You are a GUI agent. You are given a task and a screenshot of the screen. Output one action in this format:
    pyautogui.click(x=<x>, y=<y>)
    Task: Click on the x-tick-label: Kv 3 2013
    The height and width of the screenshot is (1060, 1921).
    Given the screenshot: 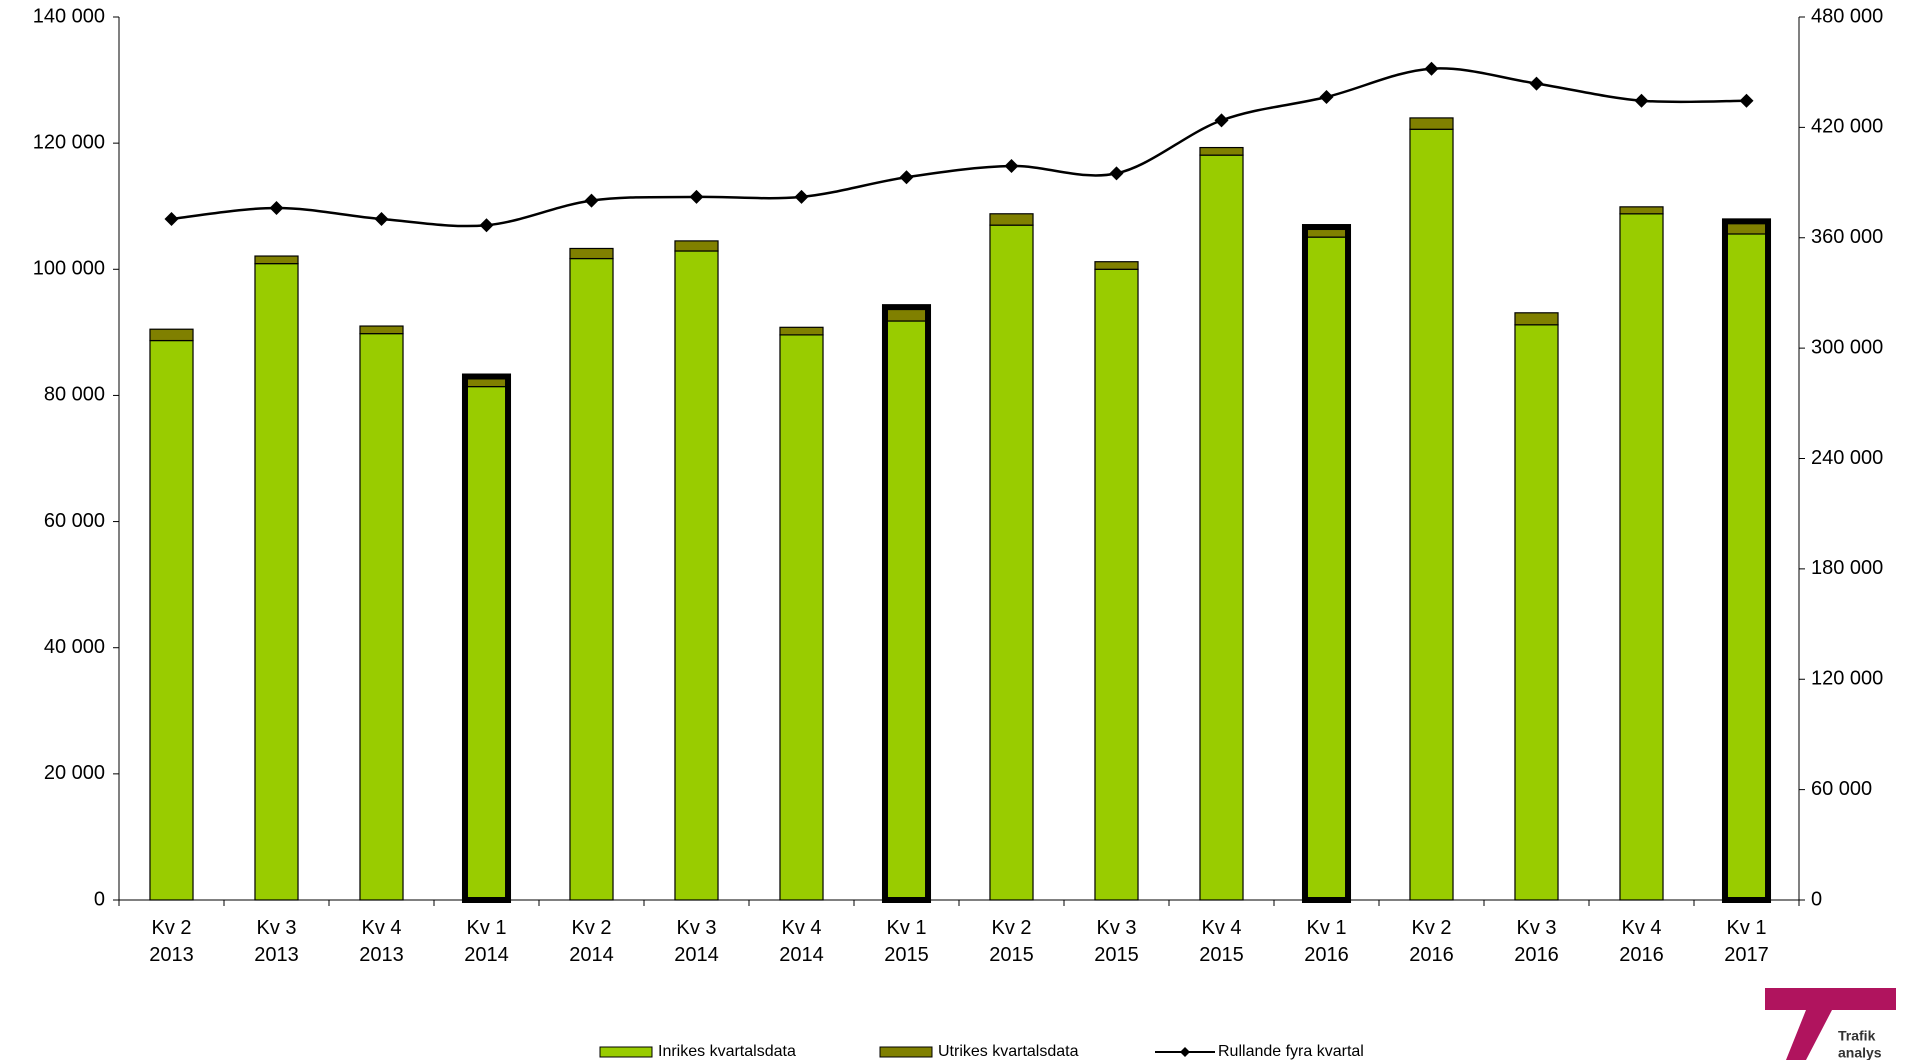 What is the action you would take?
    pyautogui.click(x=276, y=941)
    